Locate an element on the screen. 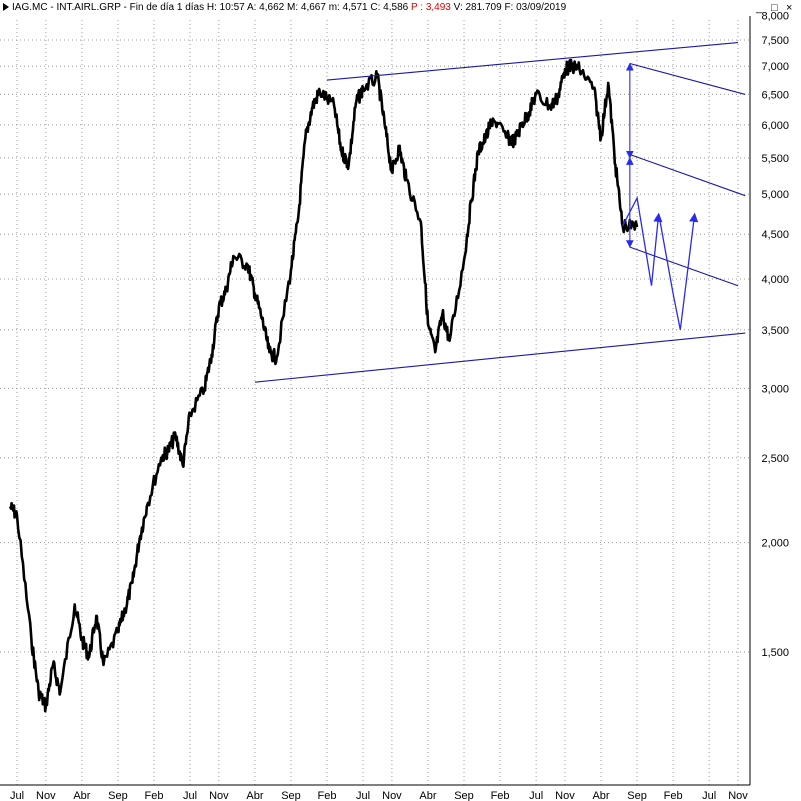 Image resolution: width=801 pixels, height=801 pixels. menu-arrow-icon is located at coordinates (6, 7).